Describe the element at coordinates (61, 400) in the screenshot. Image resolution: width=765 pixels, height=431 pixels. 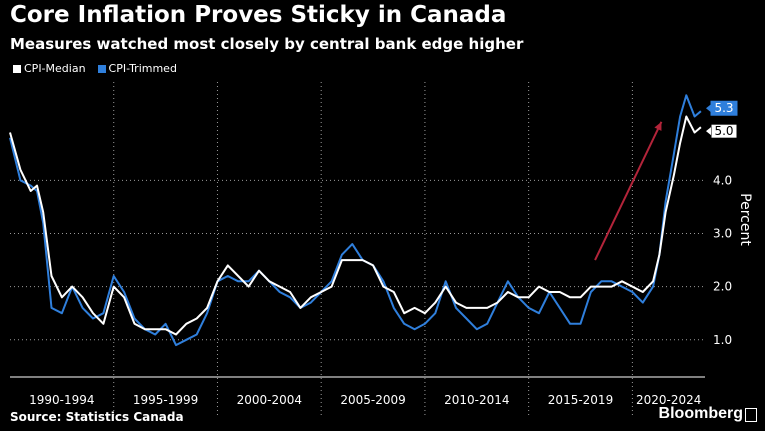
I see `x-category-label: 1990-1994` at that location.